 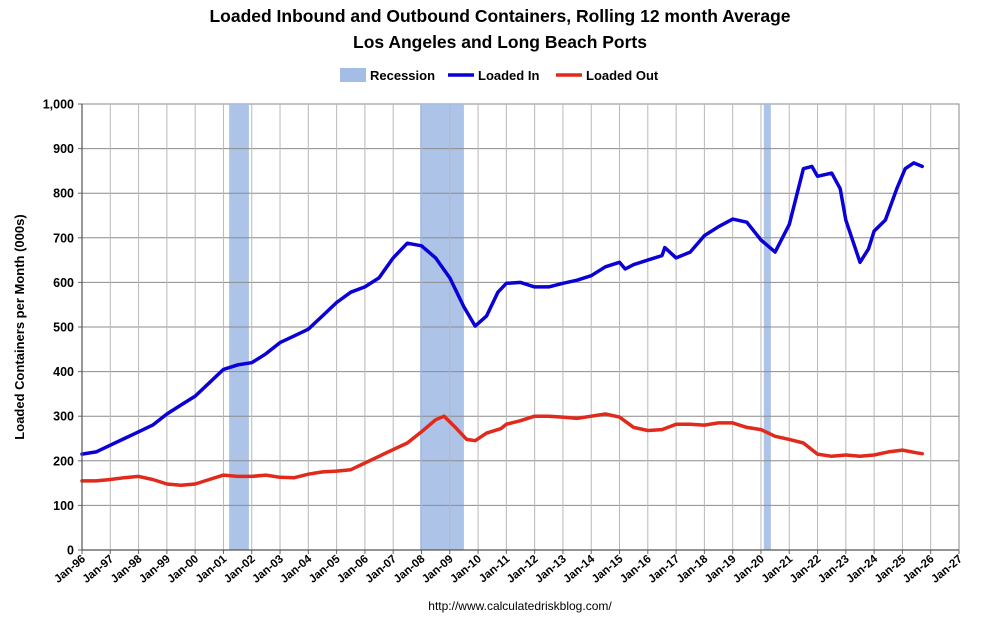 What do you see at coordinates (664, 569) in the screenshot?
I see `x-tick-label: Jan-17` at bounding box center [664, 569].